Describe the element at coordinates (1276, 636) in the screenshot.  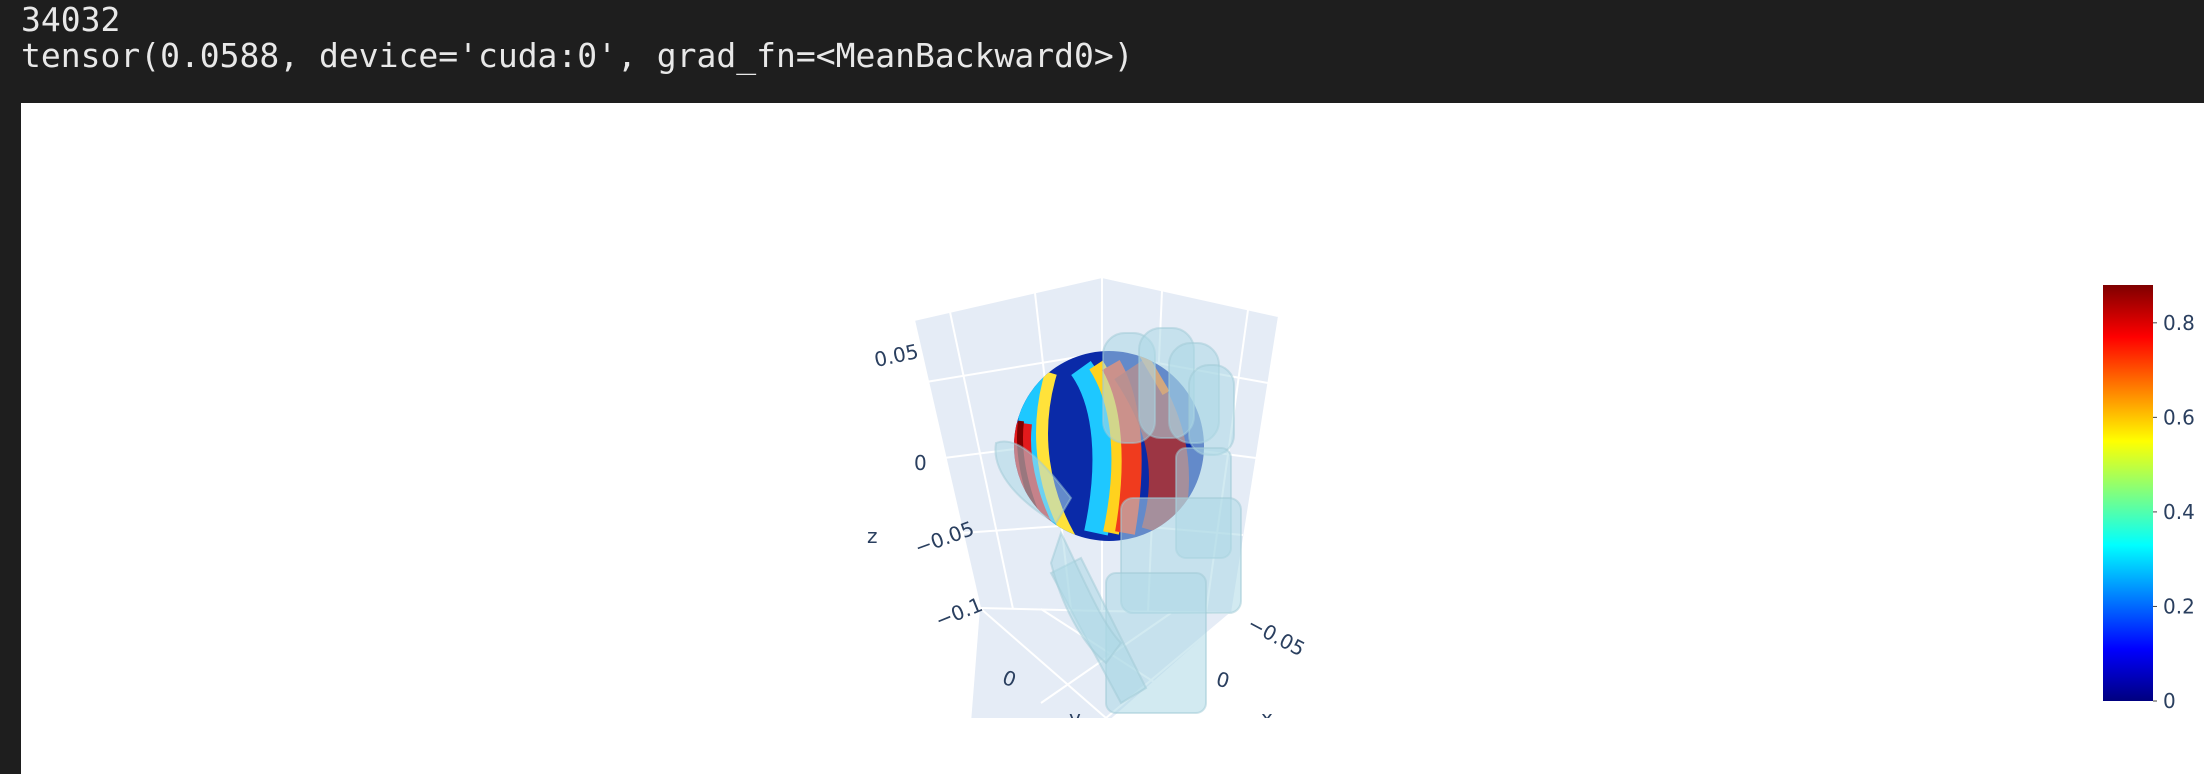
I see `x-tick-label: −0.05` at that location.